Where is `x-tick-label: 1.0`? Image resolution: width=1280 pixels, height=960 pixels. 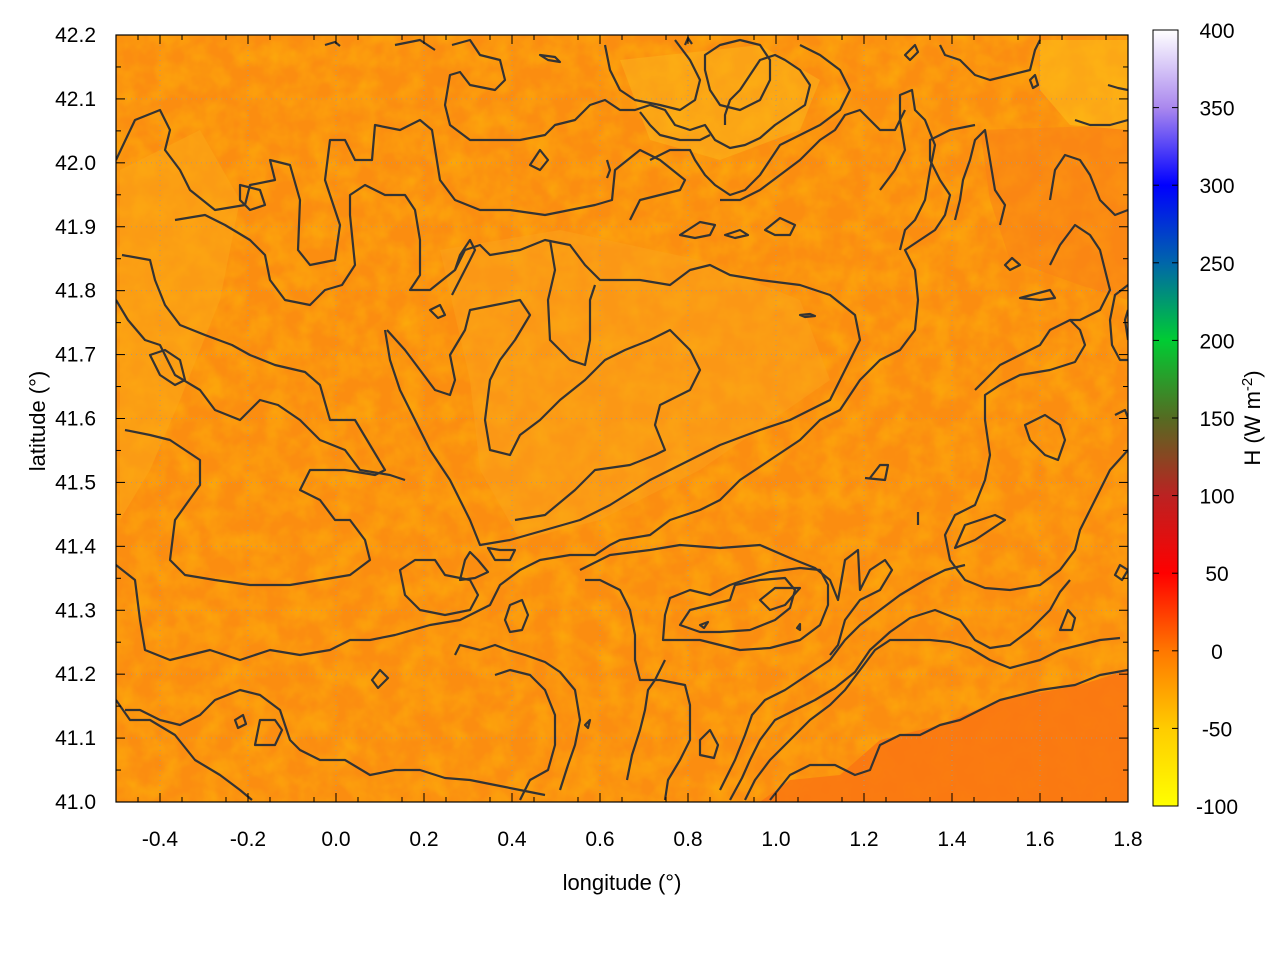 x-tick-label: 1.0 is located at coordinates (775, 839).